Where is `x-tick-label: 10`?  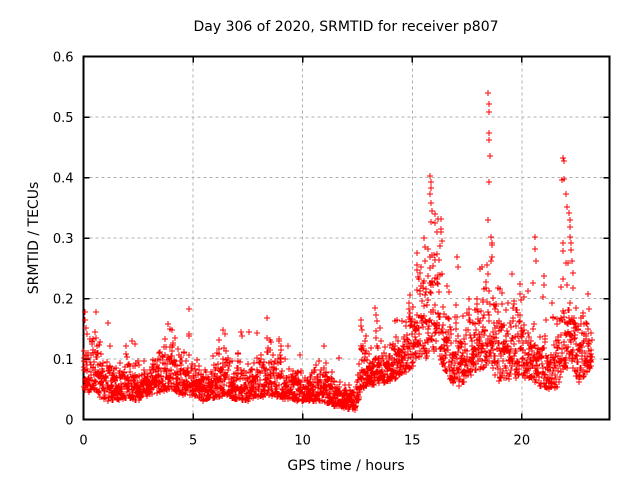 x-tick-label: 10 is located at coordinates (302, 441).